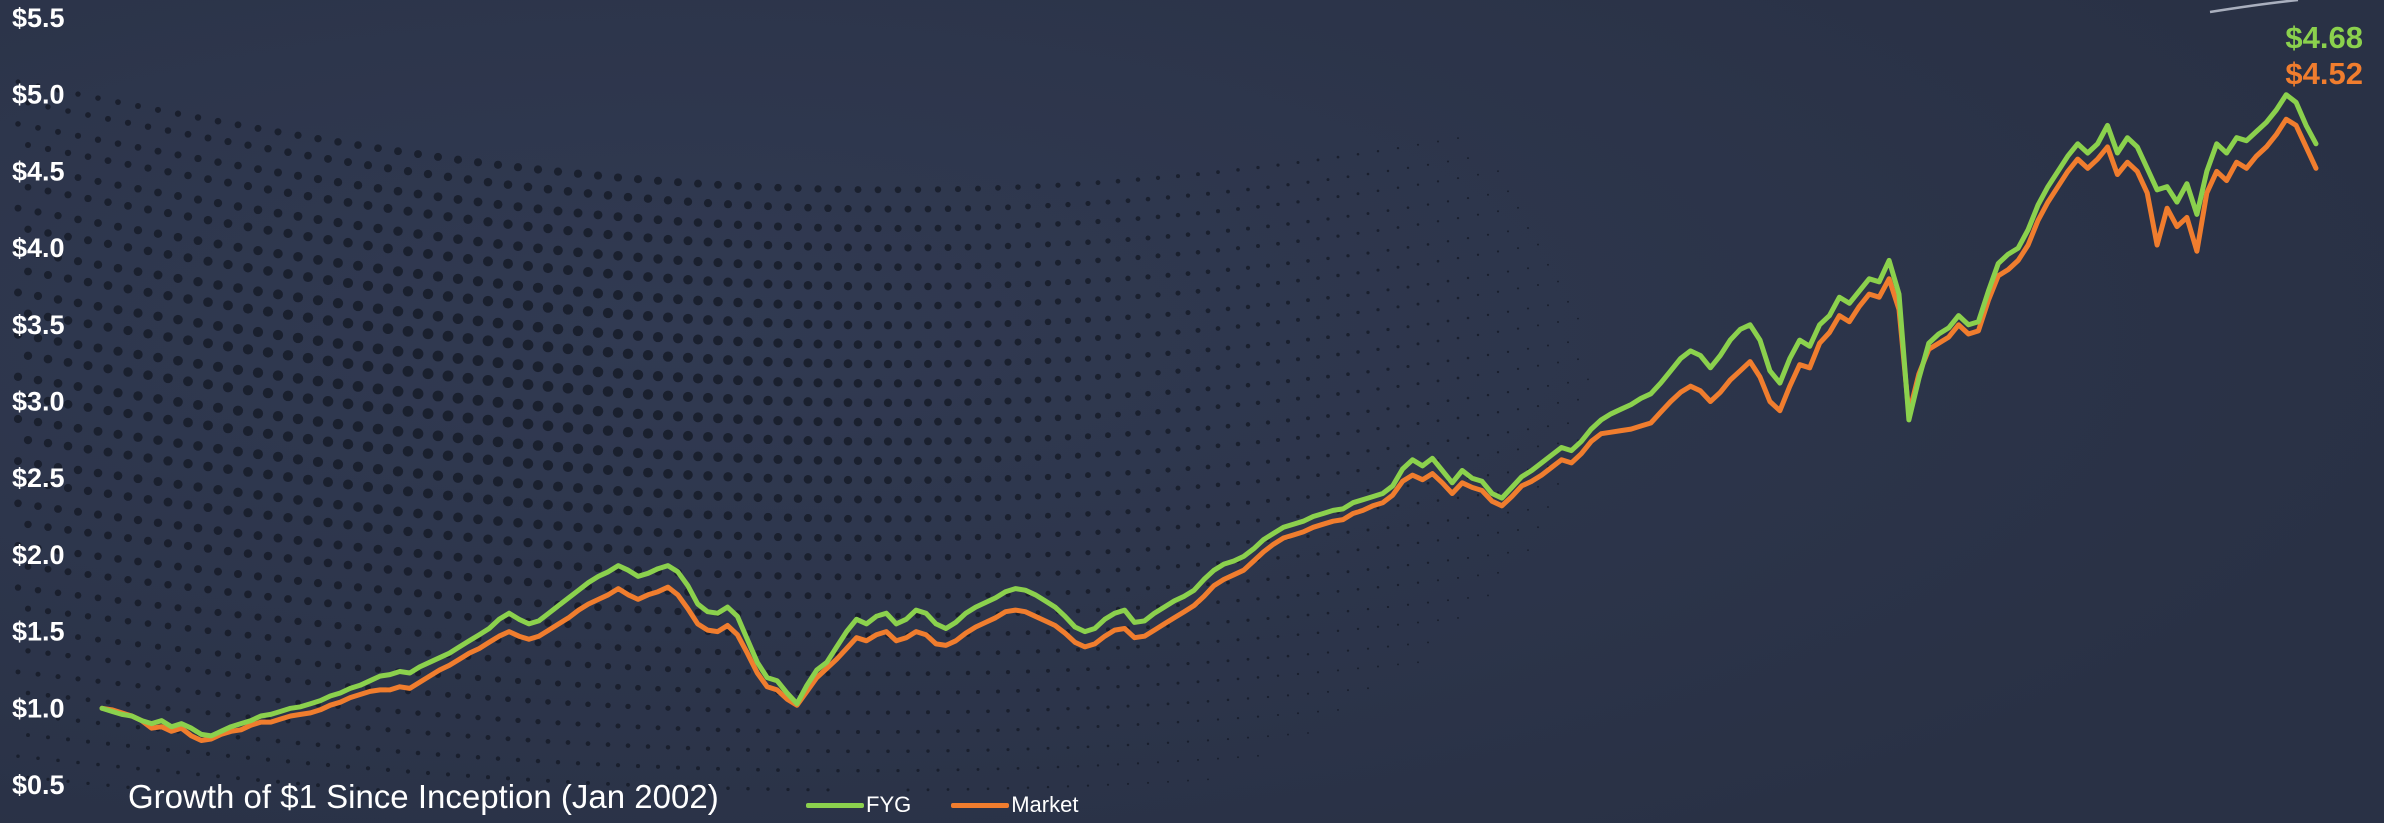 The height and width of the screenshot is (823, 2384). I want to click on legend: FYG Market, so click(942, 805).